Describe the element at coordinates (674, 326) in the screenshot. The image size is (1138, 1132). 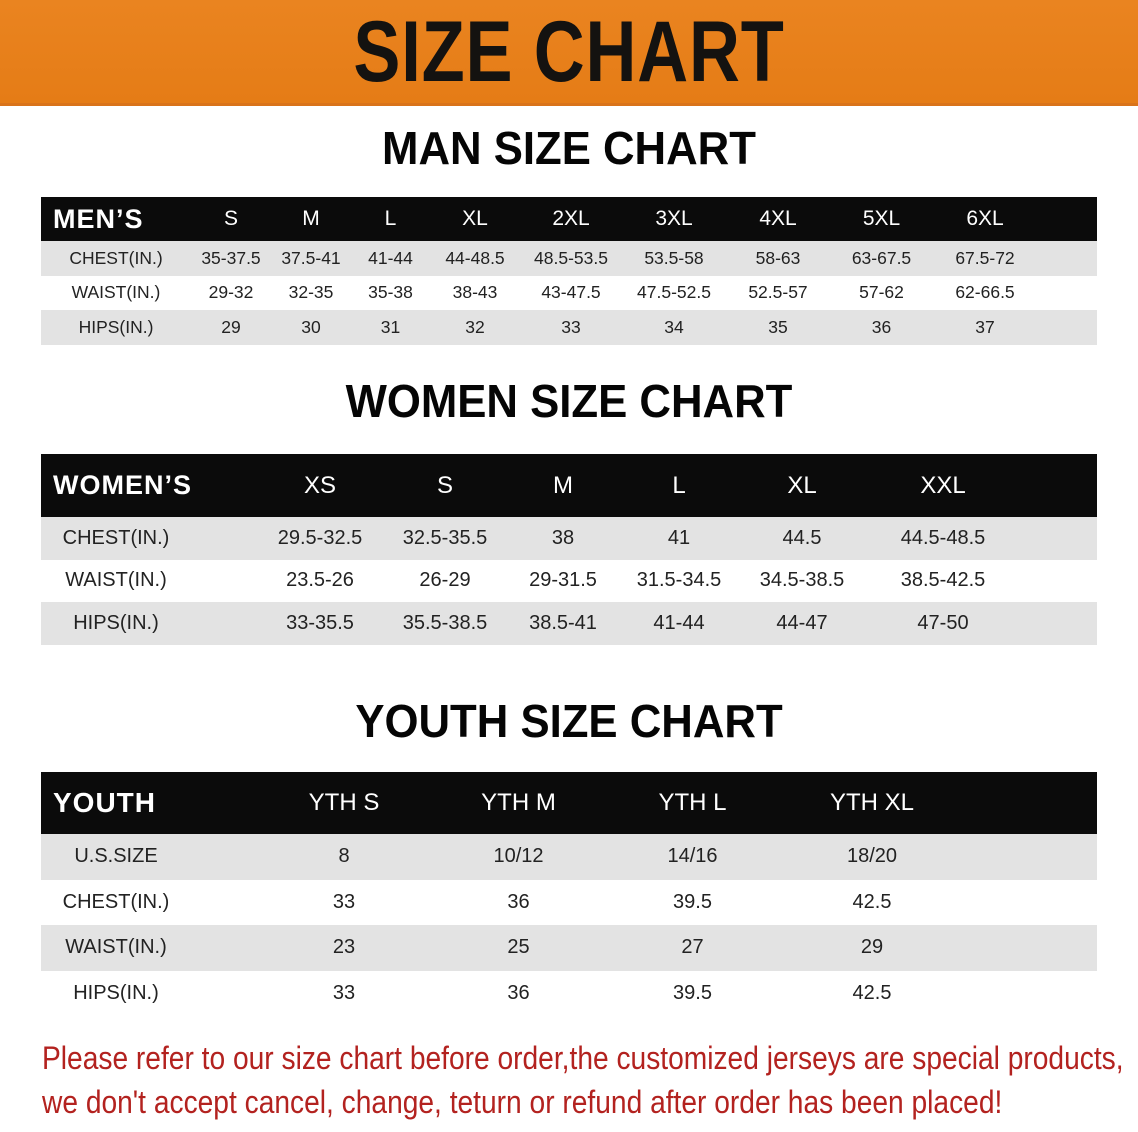
I see `size-value-cell: 34` at that location.